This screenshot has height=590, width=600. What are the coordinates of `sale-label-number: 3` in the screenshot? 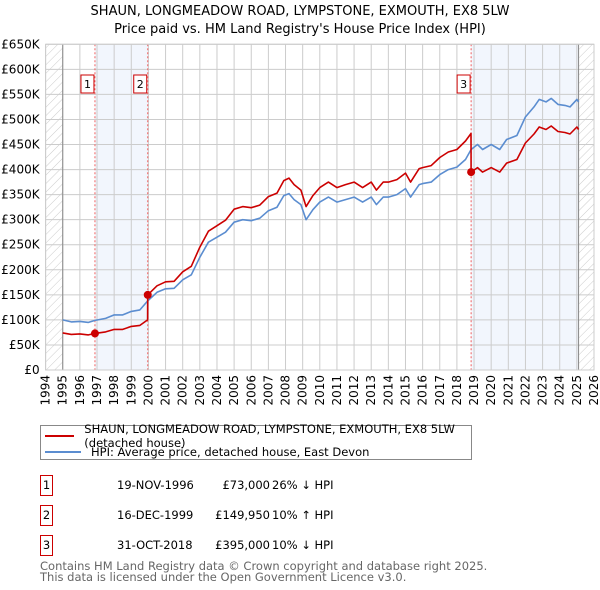 It's located at (463, 84).